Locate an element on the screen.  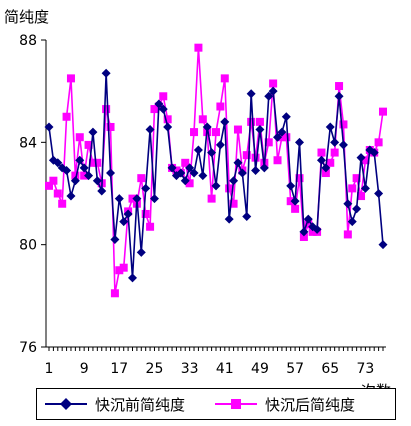
legend-item-series-2: 快沉后简纯度 is located at coordinates (284, 404).